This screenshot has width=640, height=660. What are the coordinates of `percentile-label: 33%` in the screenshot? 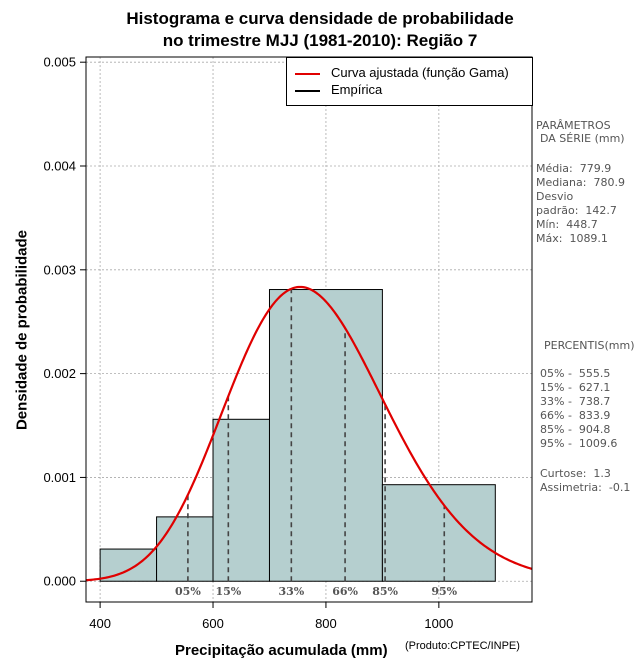 It's located at (291, 591).